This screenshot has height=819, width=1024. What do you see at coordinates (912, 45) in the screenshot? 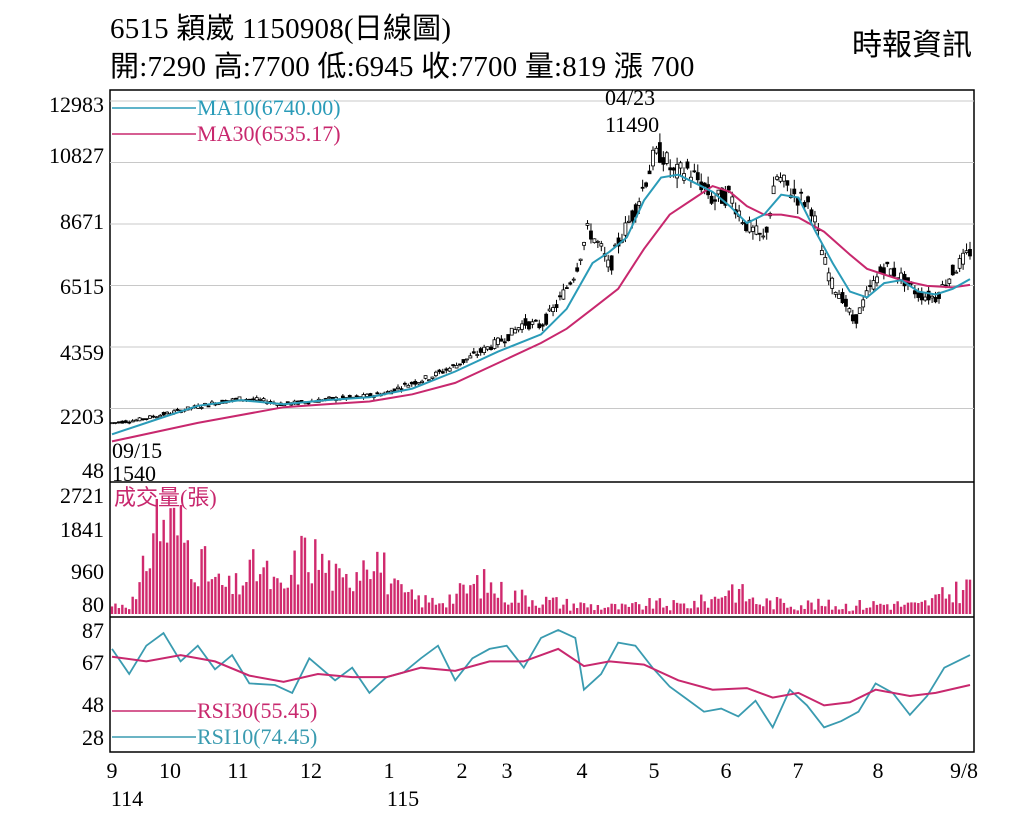
I see `source-label: 時報資訊` at bounding box center [912, 45].